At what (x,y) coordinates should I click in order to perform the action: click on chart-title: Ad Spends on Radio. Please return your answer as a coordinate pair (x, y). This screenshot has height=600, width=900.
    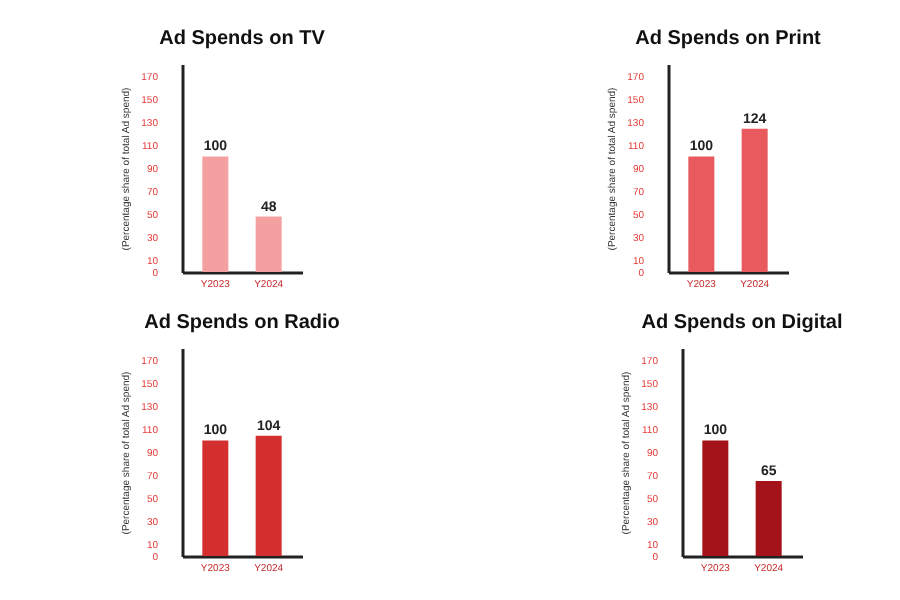
    Looking at the image, I should click on (242, 323).